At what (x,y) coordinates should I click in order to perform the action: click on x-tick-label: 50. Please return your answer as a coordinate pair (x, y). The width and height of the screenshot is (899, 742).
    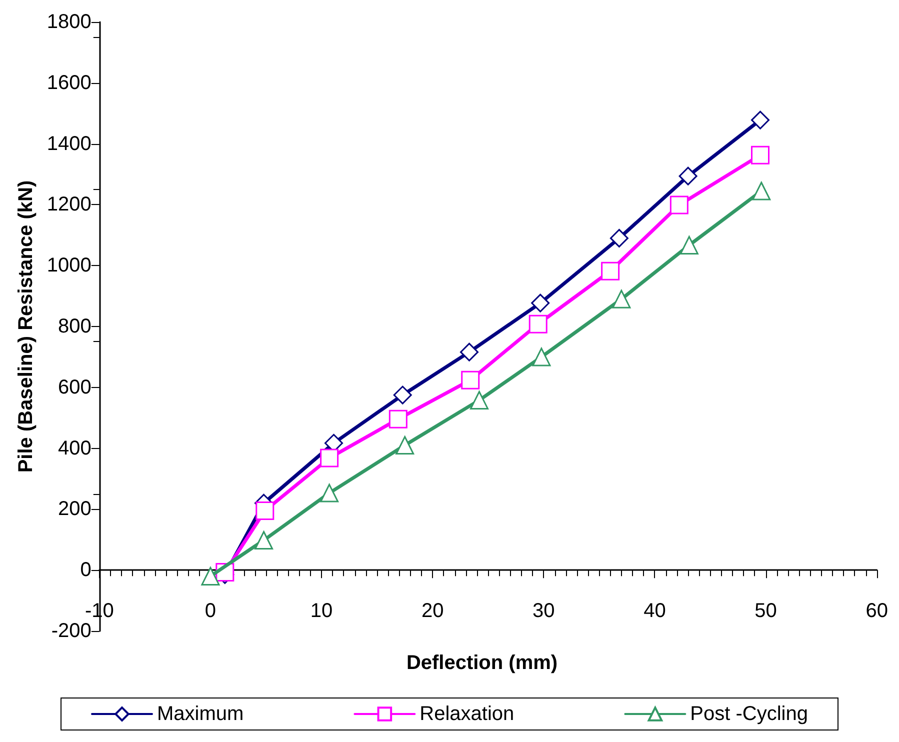
    Looking at the image, I should click on (765, 611).